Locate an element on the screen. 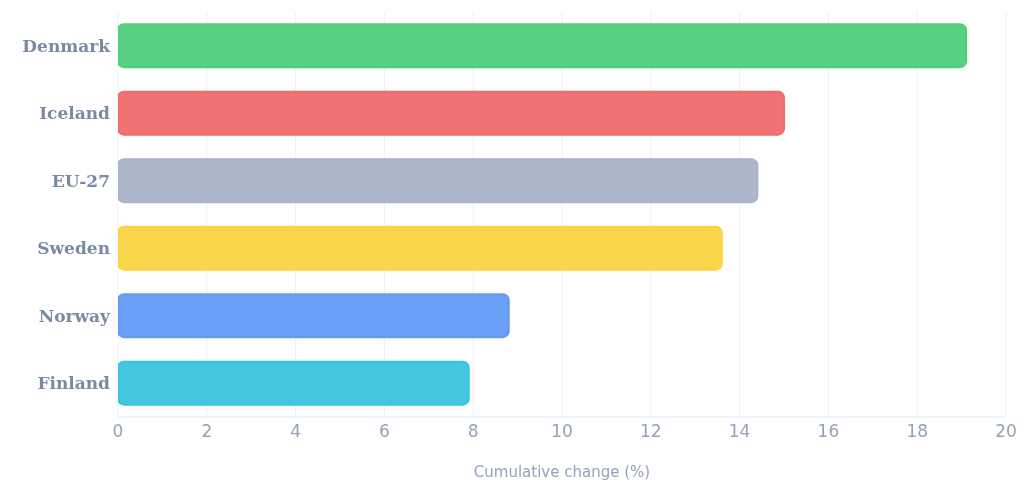  x-tick-label: 6 is located at coordinates (384, 431).